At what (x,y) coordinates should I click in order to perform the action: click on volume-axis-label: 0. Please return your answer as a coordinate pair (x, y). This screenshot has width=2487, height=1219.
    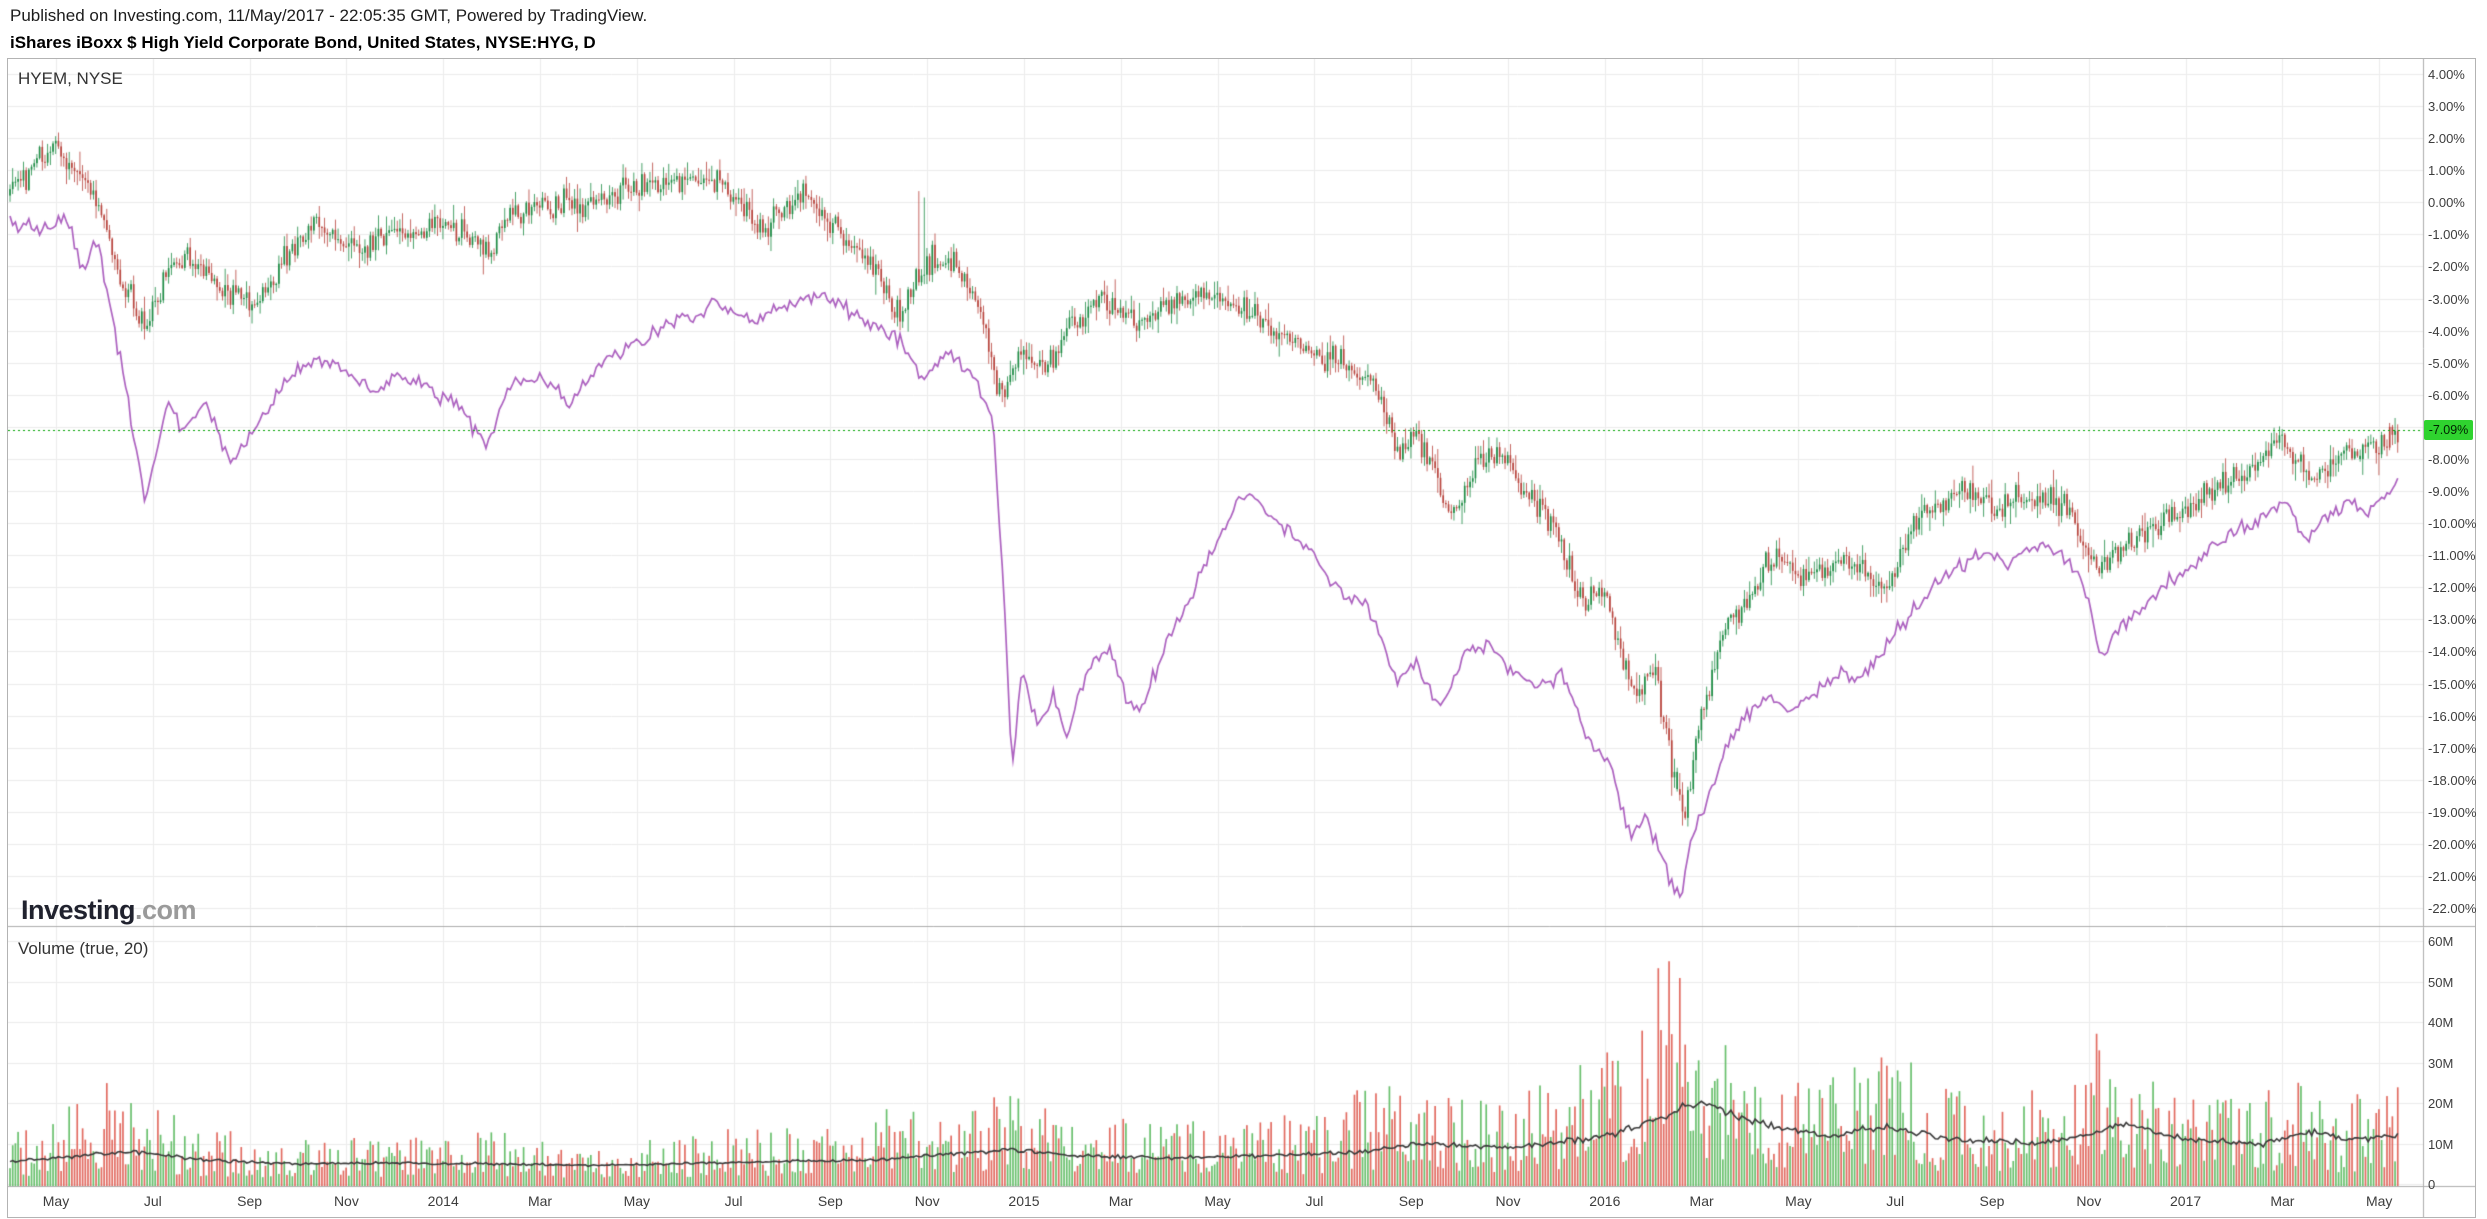
    Looking at the image, I should click on (2432, 1184).